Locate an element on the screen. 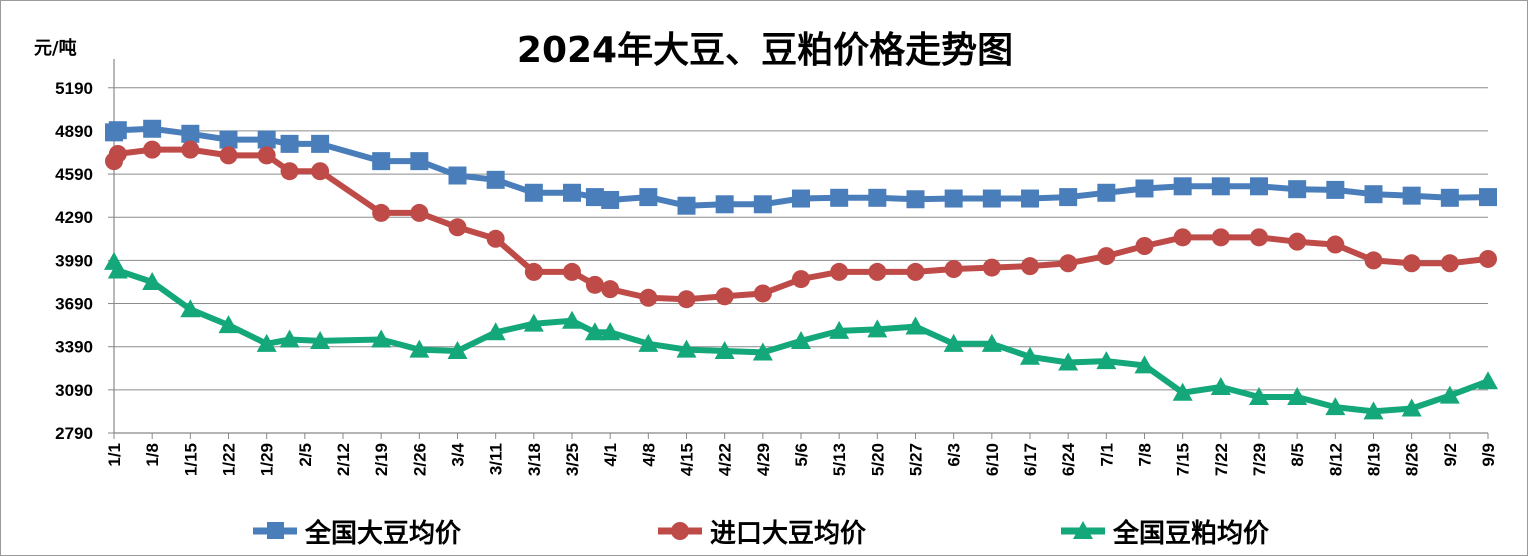  x-tick-label: 4/1 is located at coordinates (610, 455).